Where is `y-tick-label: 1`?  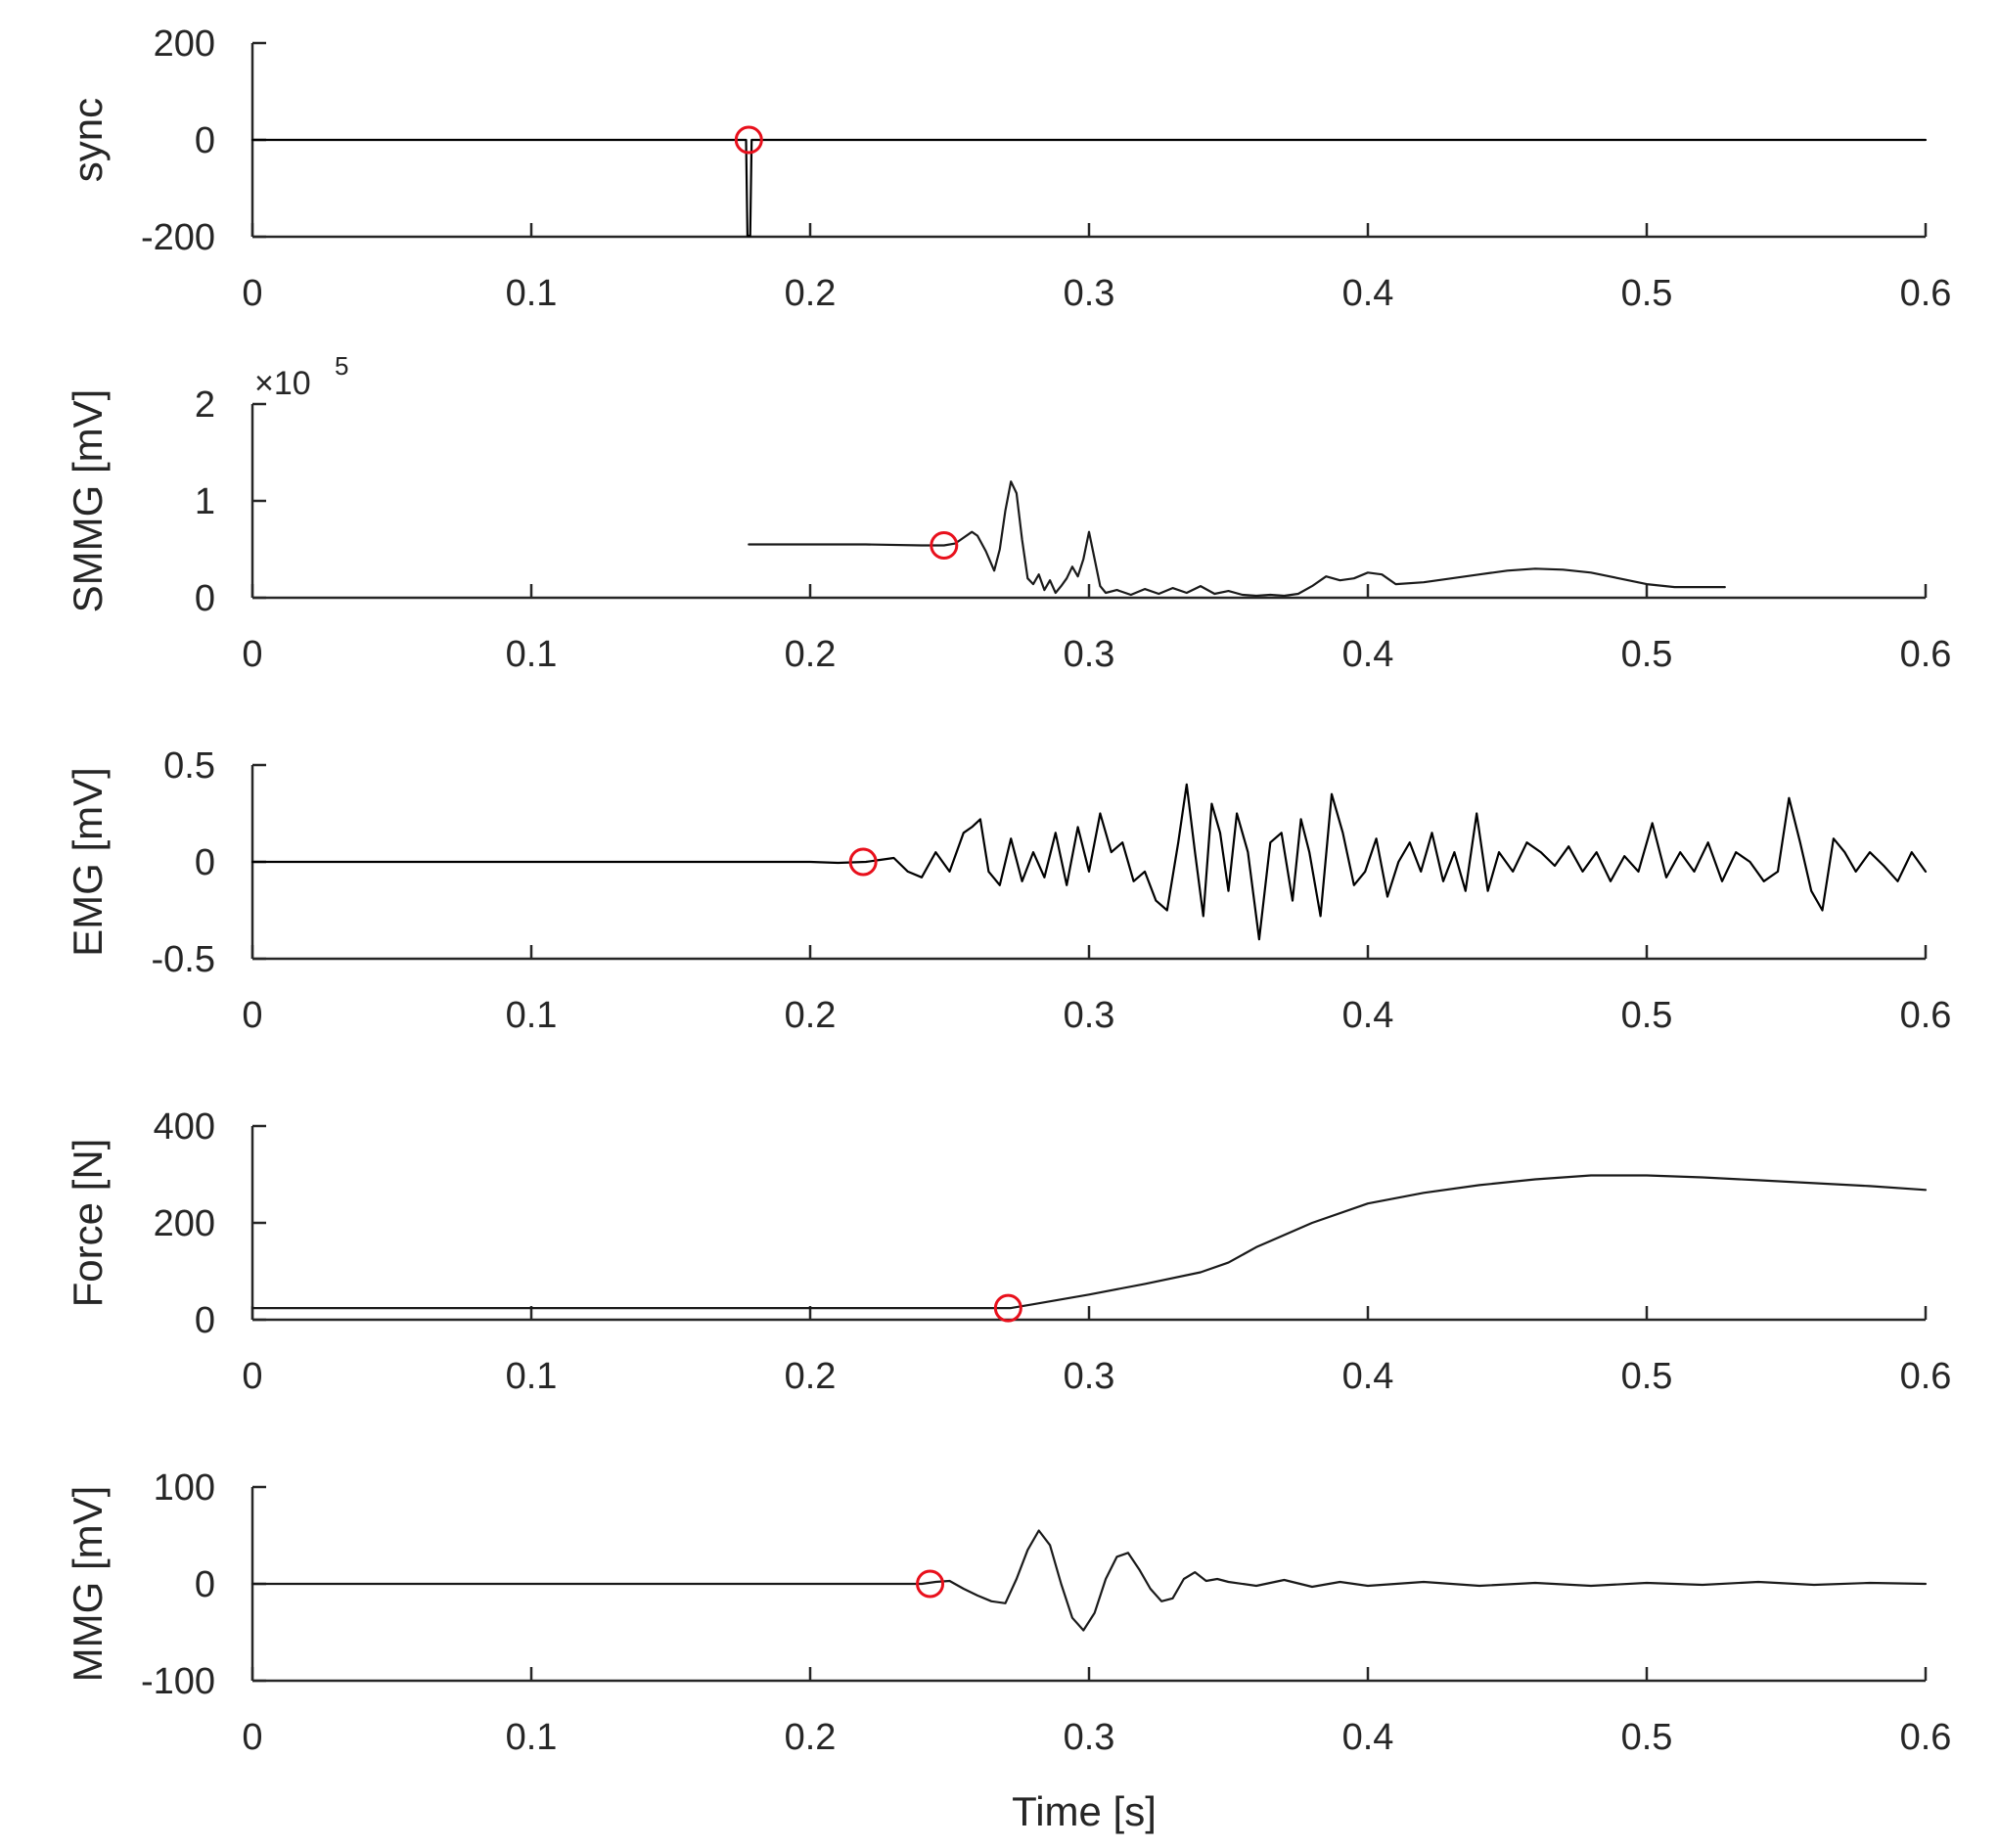
y-tick-label: 1 is located at coordinates (205, 501).